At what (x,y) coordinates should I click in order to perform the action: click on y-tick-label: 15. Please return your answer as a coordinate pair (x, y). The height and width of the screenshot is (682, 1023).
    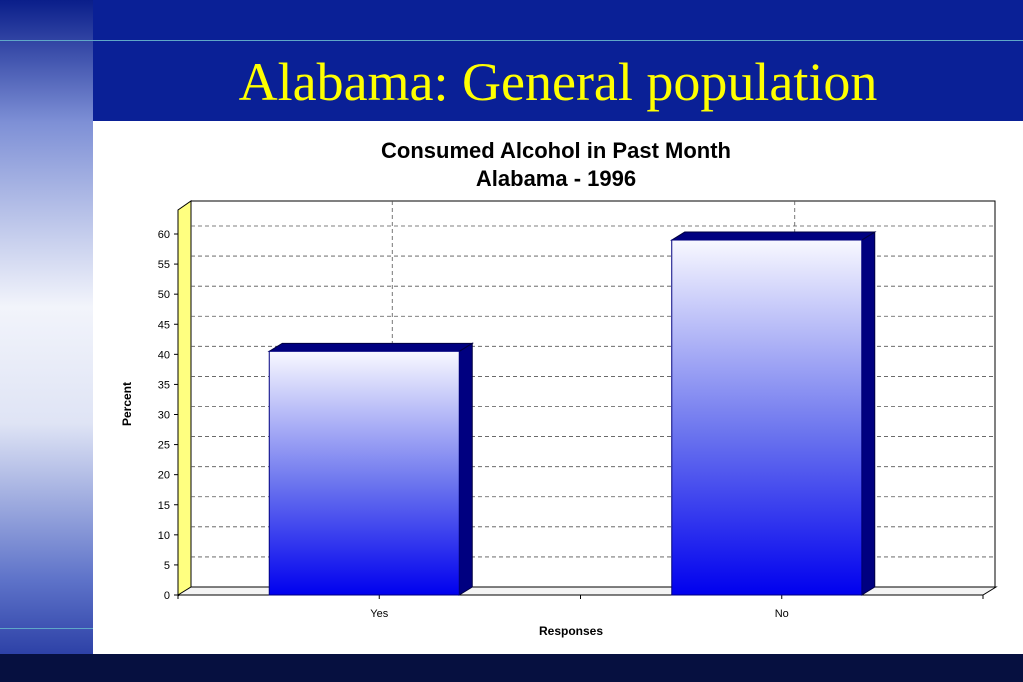
    Looking at the image, I should click on (164, 506).